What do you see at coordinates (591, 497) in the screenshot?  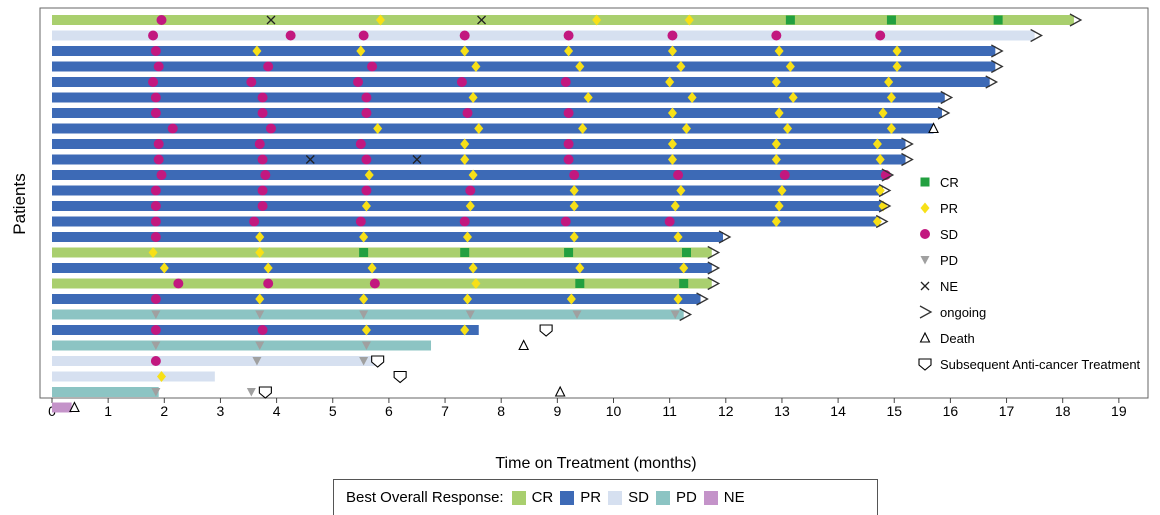 I see `legend-label-pr: PR` at bounding box center [591, 497].